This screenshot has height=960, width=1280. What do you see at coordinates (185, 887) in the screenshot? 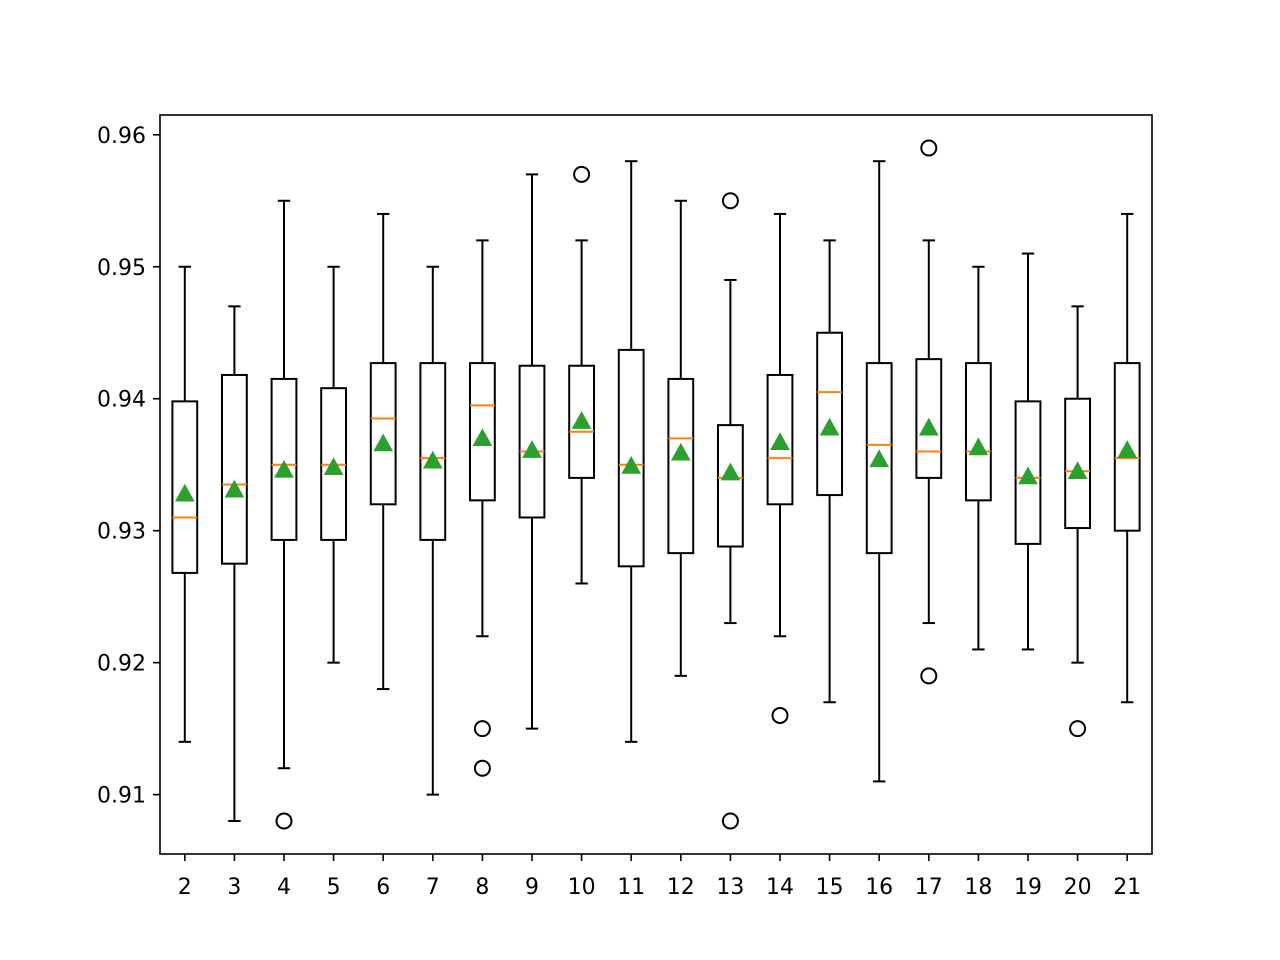
I see `x-tick-label: 2` at bounding box center [185, 887].